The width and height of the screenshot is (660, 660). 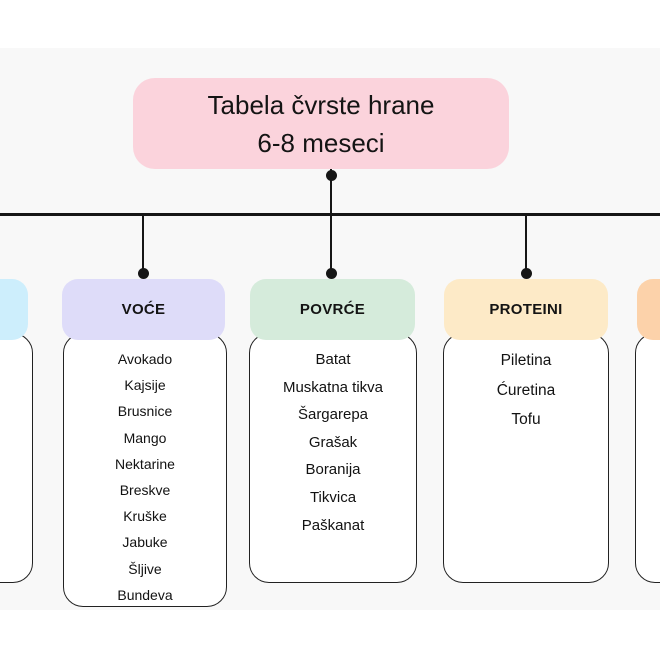 What do you see at coordinates (321, 142) in the screenshot?
I see `title-line-2: 6-8 meseci` at bounding box center [321, 142].